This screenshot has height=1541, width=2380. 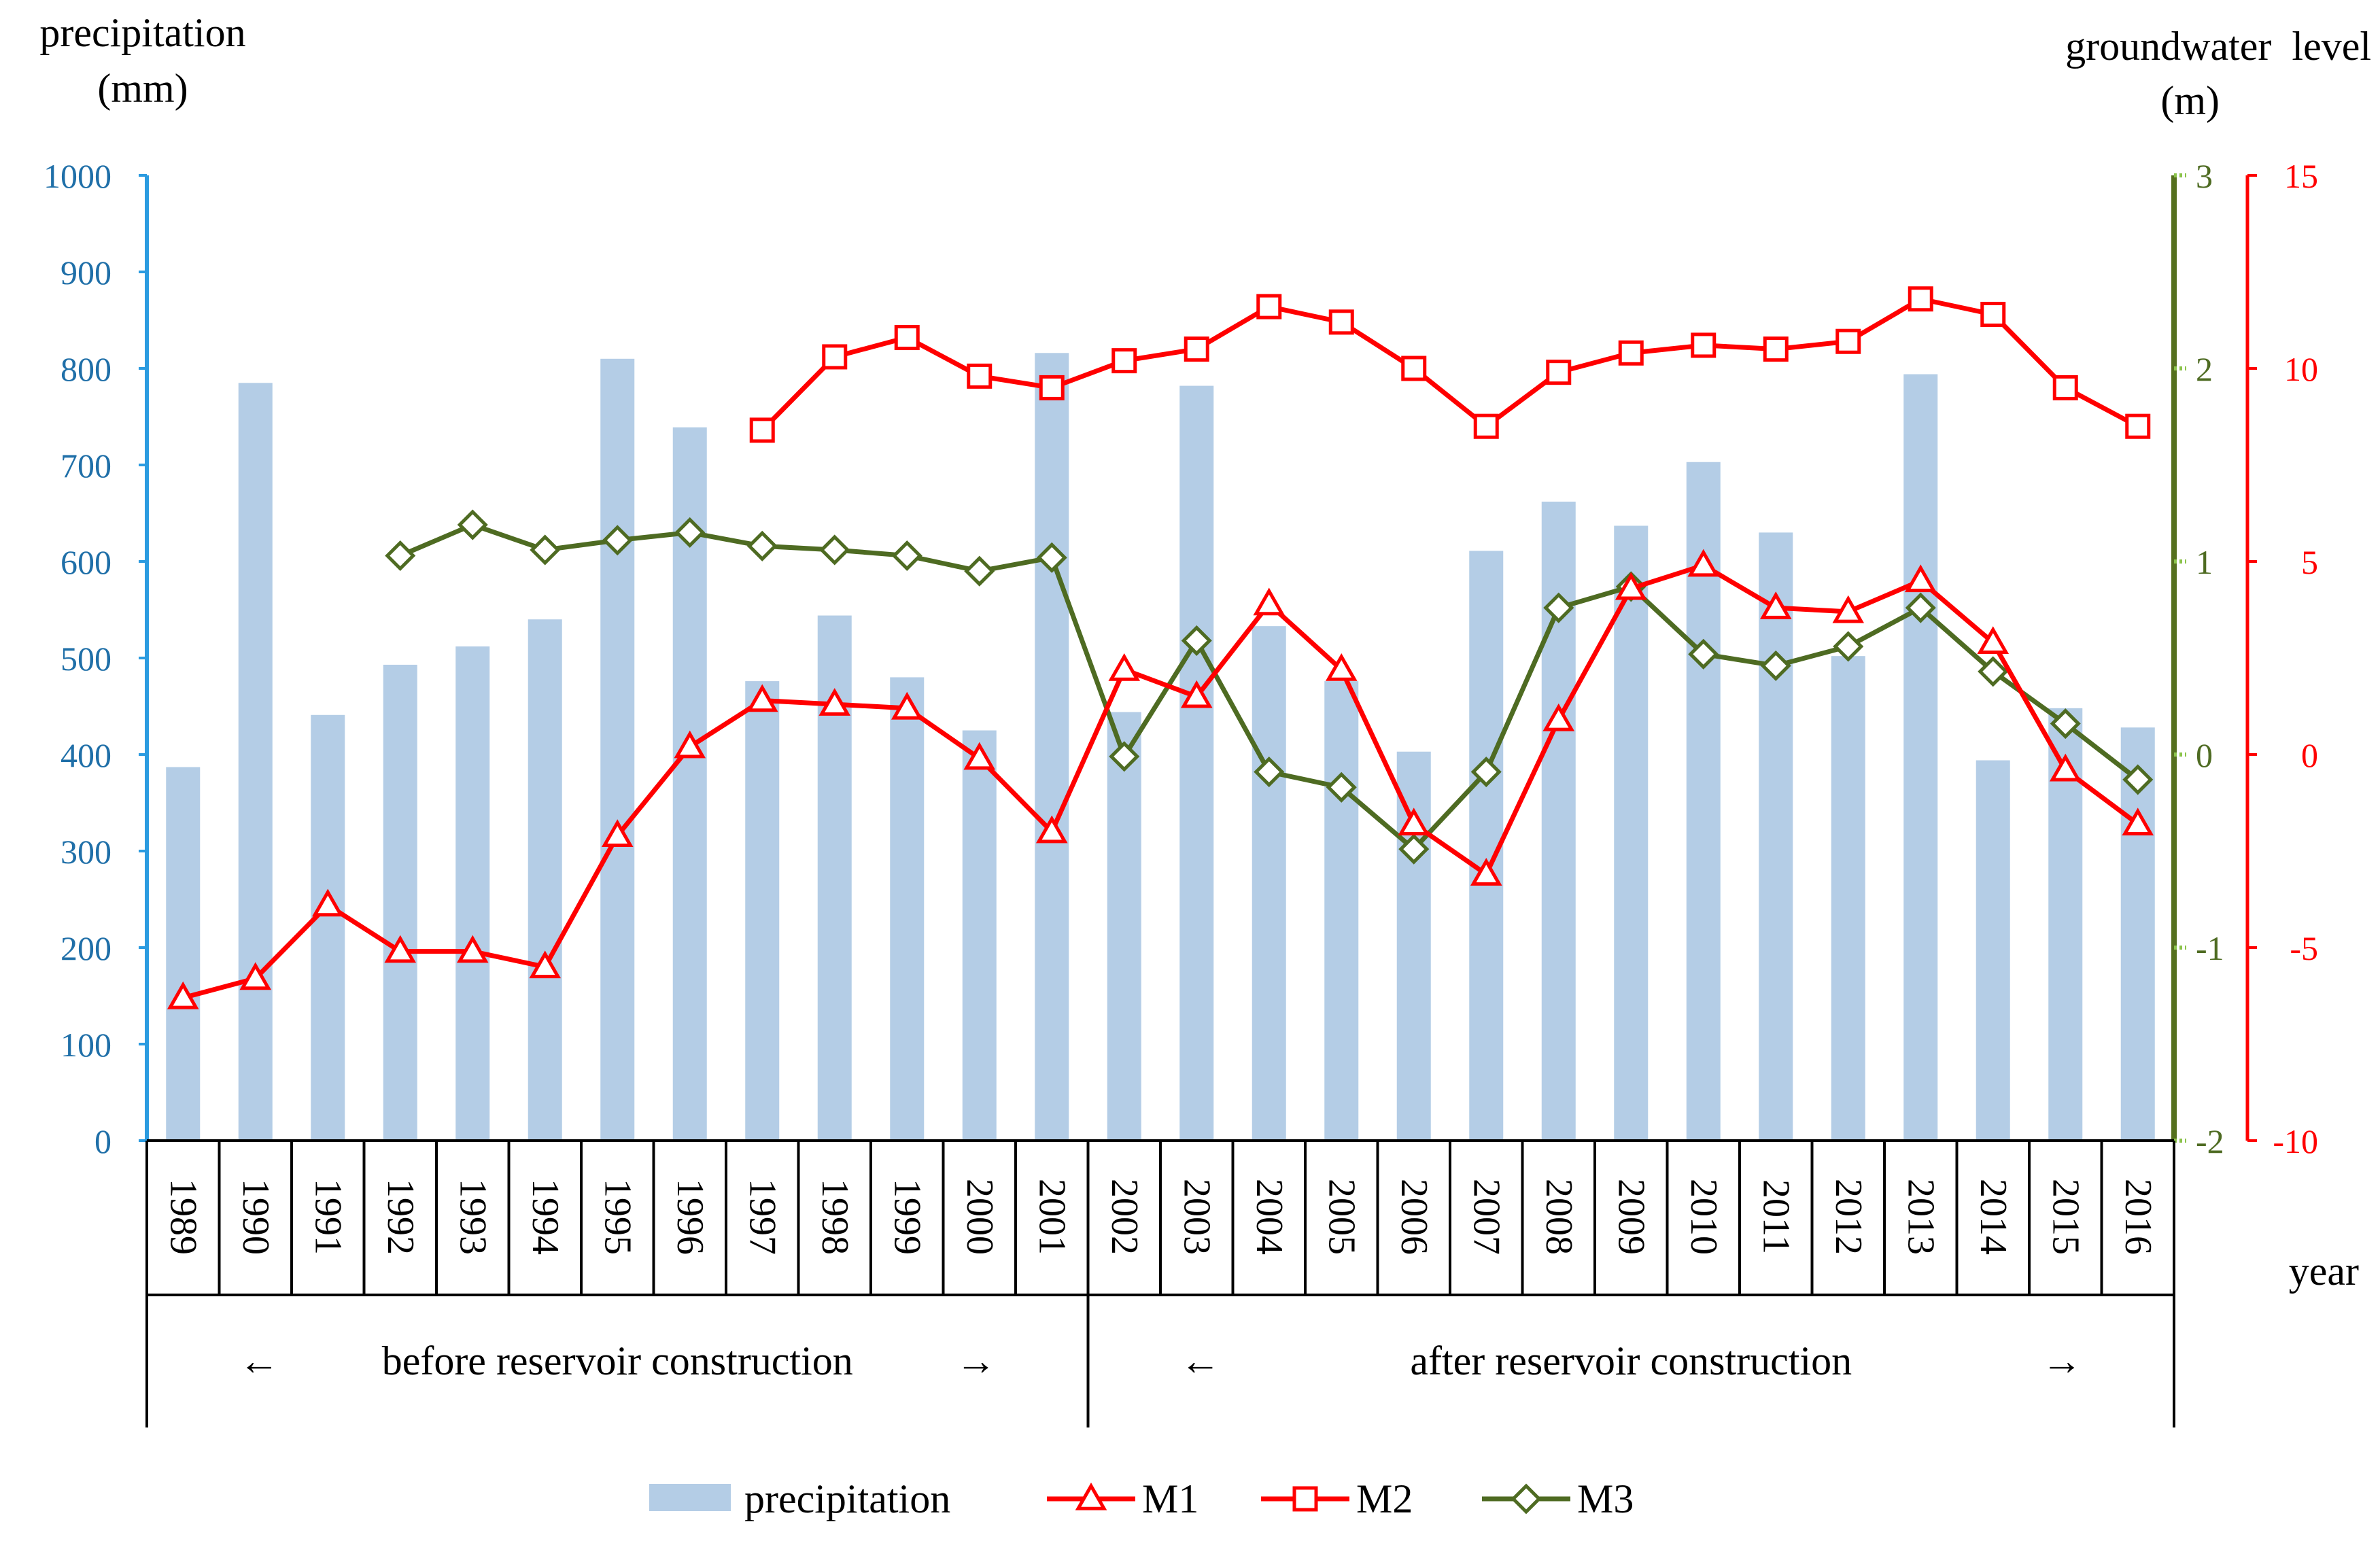 I want to click on outer-tick-label-0: 0, so click(x=2309, y=755).